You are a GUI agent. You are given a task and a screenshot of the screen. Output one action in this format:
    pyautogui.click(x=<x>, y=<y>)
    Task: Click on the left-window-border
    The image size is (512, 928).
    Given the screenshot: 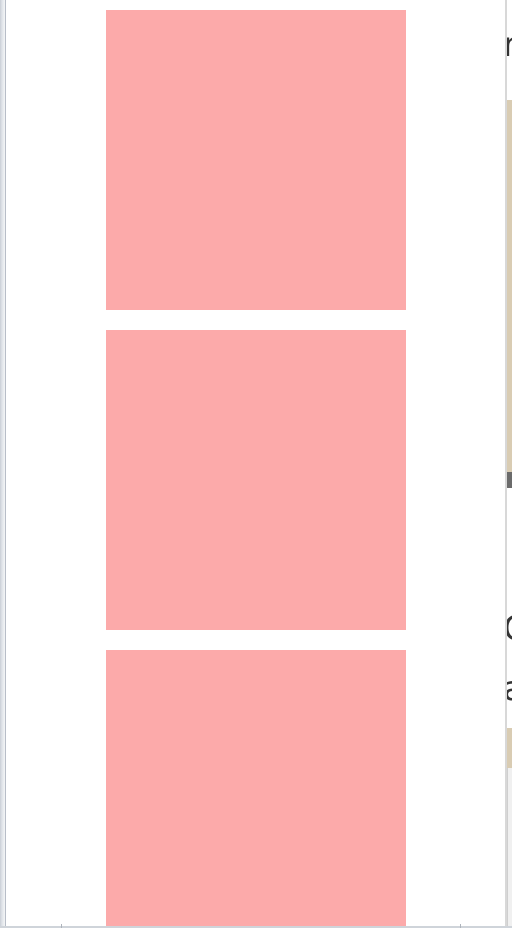 What is the action you would take?
    pyautogui.click(x=5, y=464)
    